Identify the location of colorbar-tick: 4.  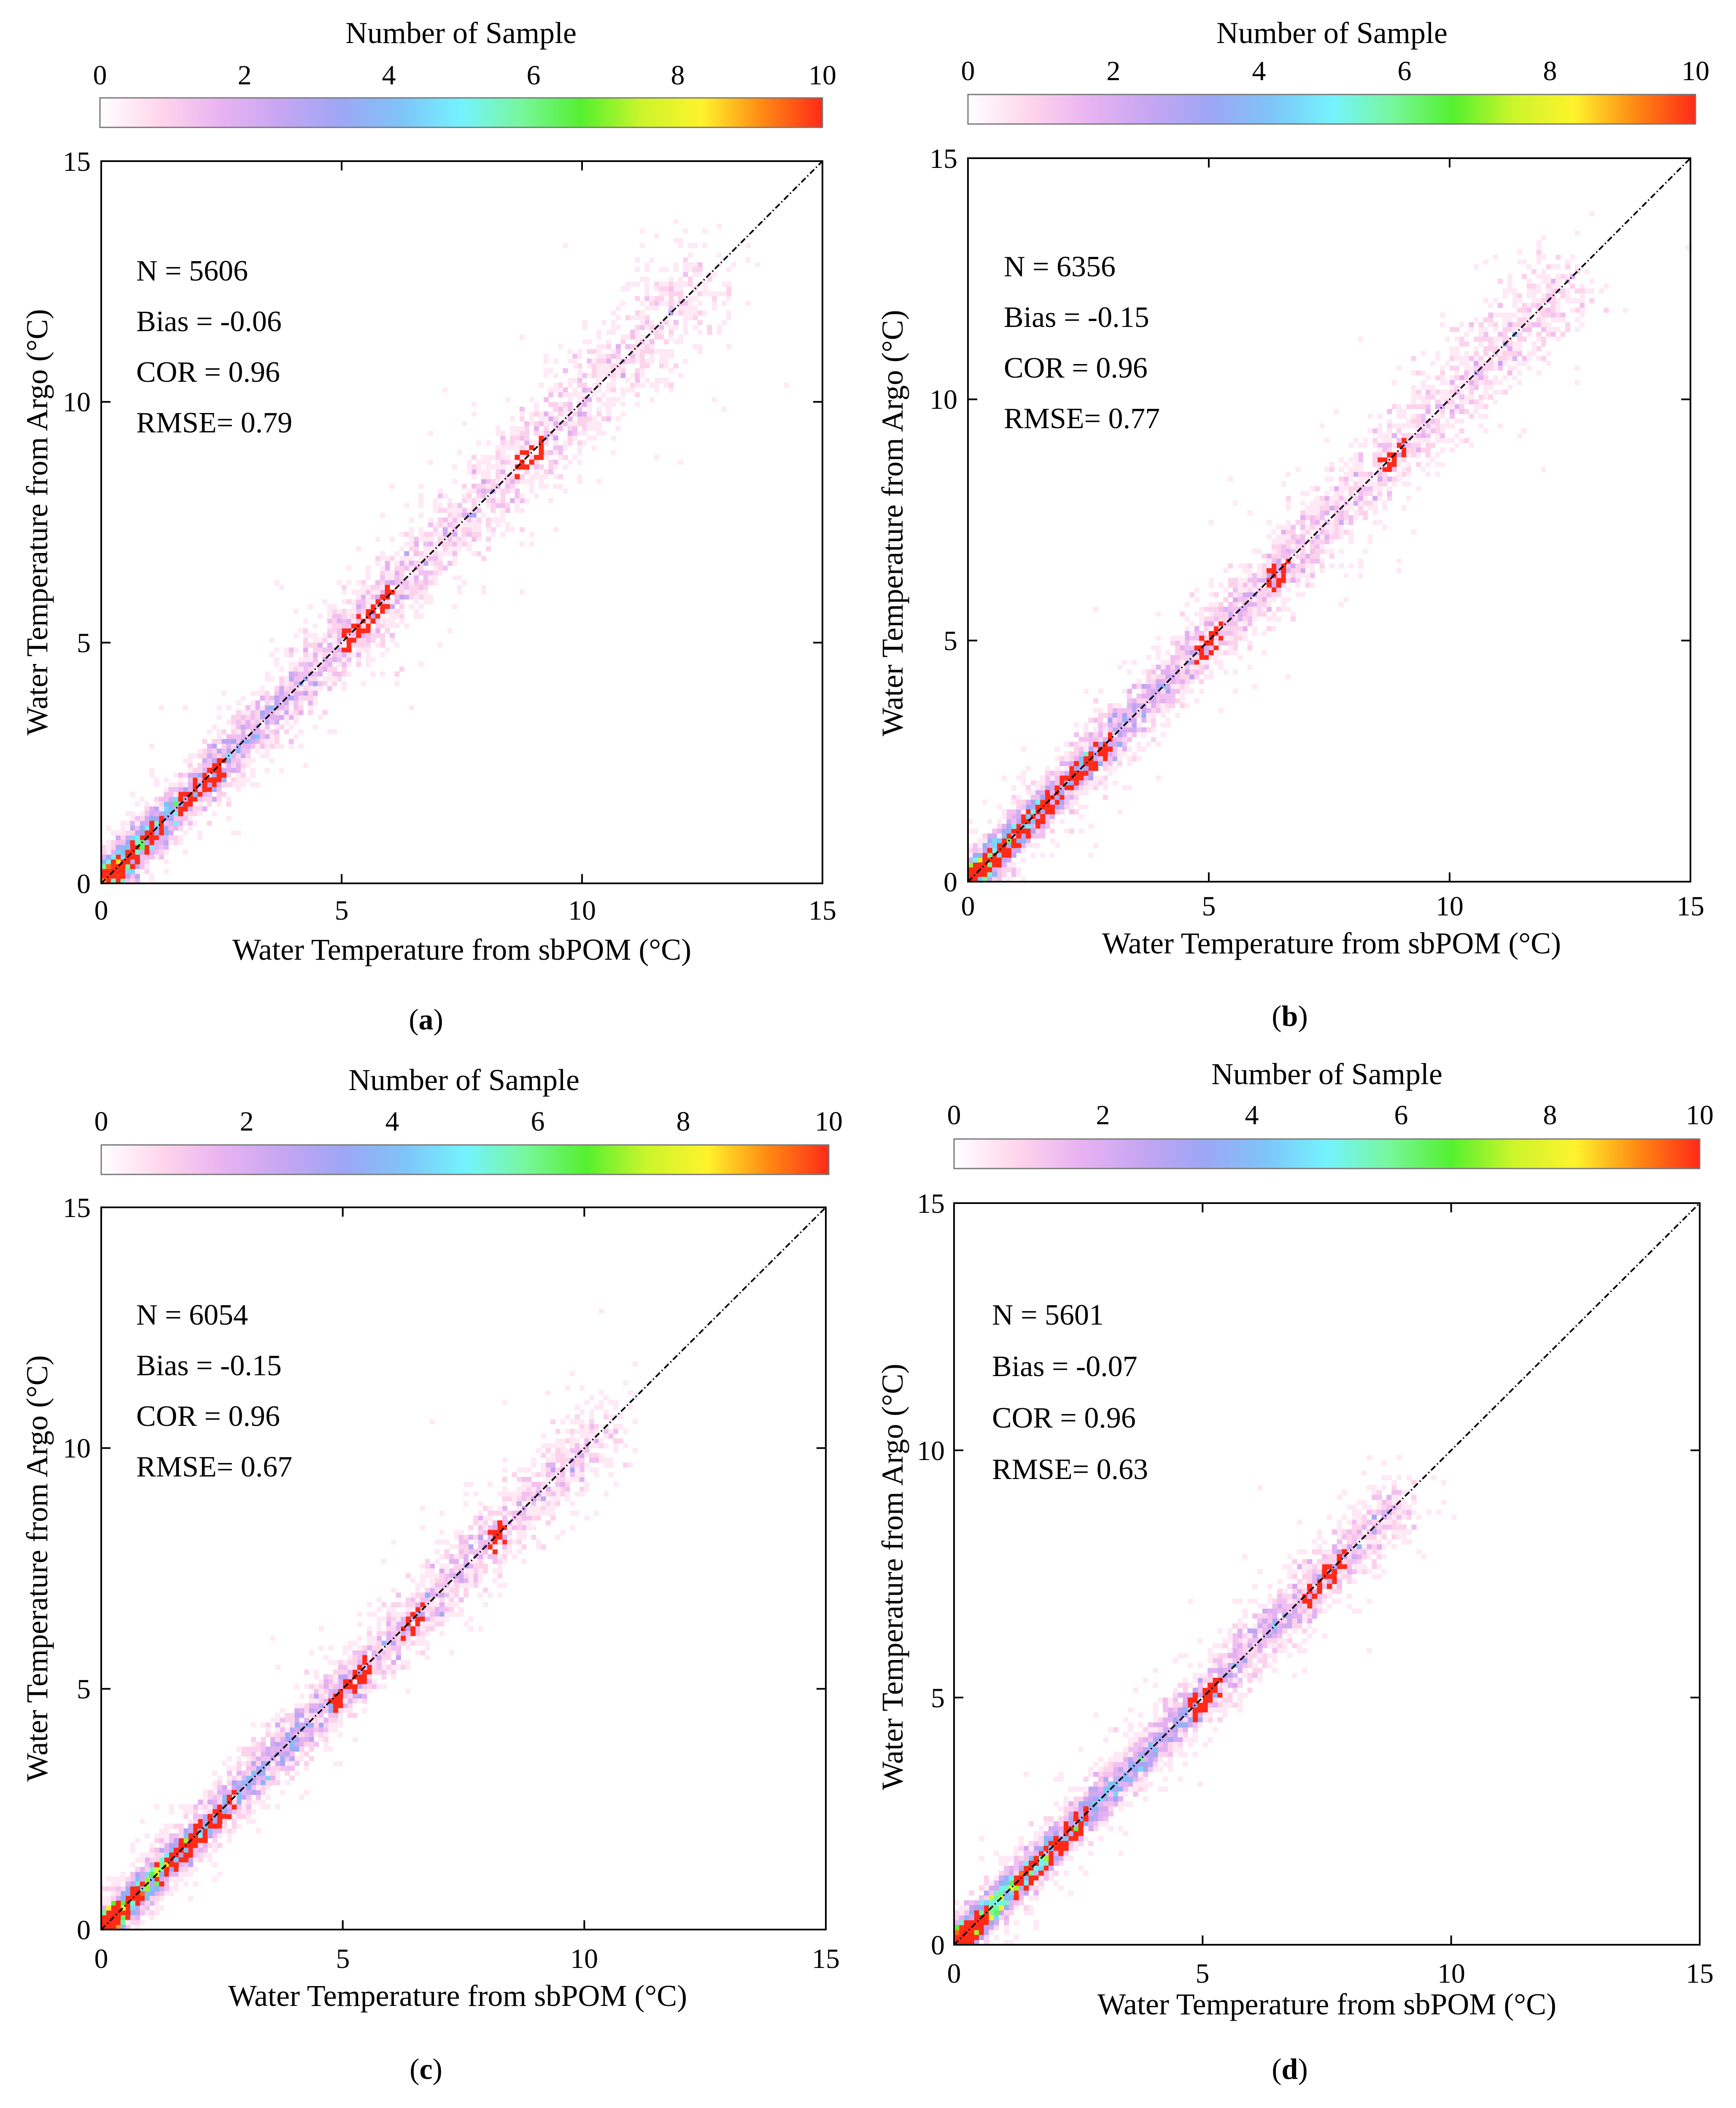
(389, 75).